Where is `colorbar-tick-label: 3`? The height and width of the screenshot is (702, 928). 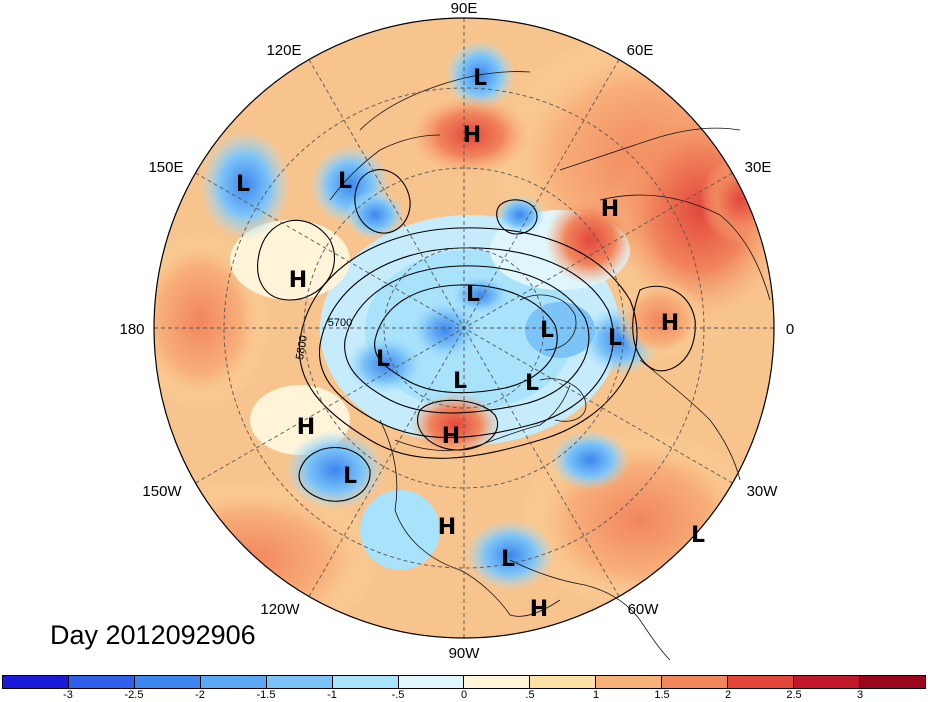 colorbar-tick-label: 3 is located at coordinates (860, 695).